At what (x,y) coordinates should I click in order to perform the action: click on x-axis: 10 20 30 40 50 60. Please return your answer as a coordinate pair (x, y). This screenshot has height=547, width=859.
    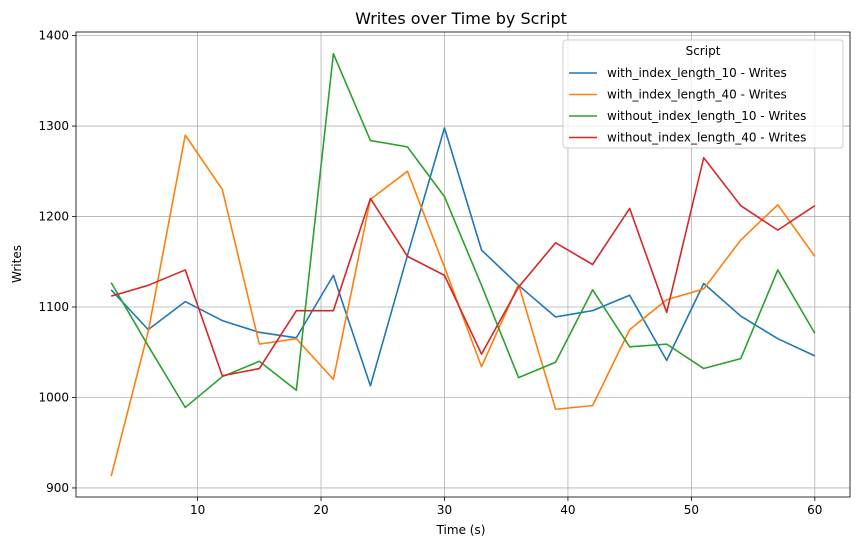
    Looking at the image, I should click on (506, 507).